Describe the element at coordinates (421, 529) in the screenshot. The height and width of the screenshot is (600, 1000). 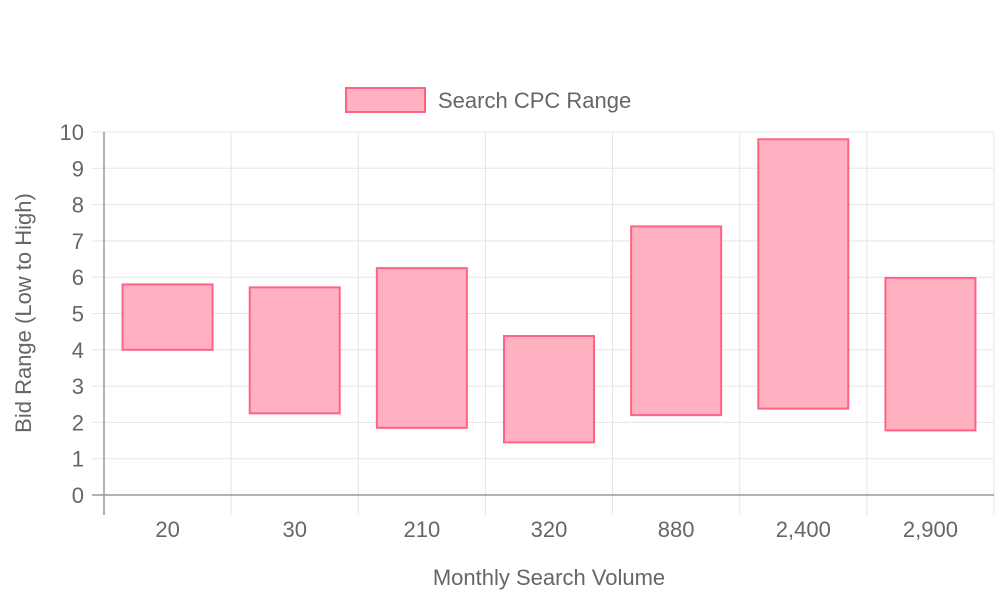
I see `x-tick-label: 210` at that location.